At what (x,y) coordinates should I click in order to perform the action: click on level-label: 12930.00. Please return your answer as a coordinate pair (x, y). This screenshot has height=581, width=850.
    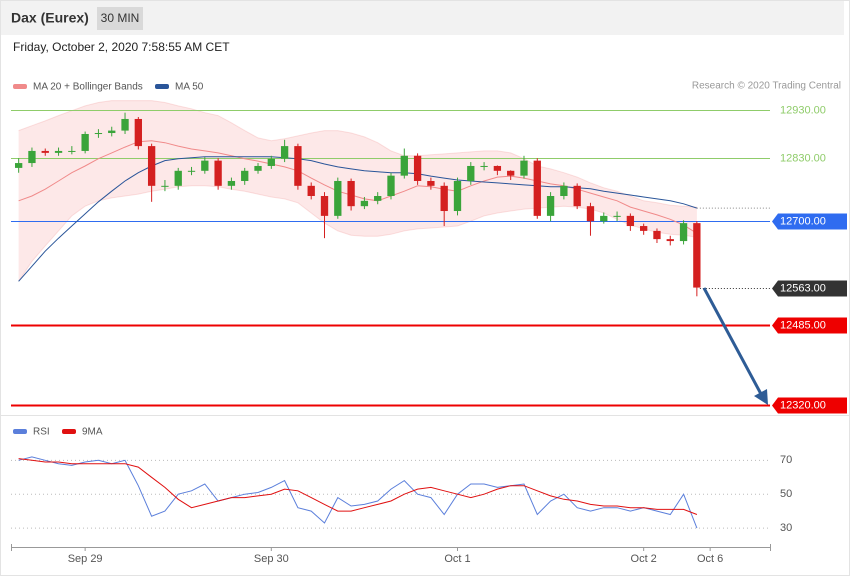
    Looking at the image, I should click on (803, 110).